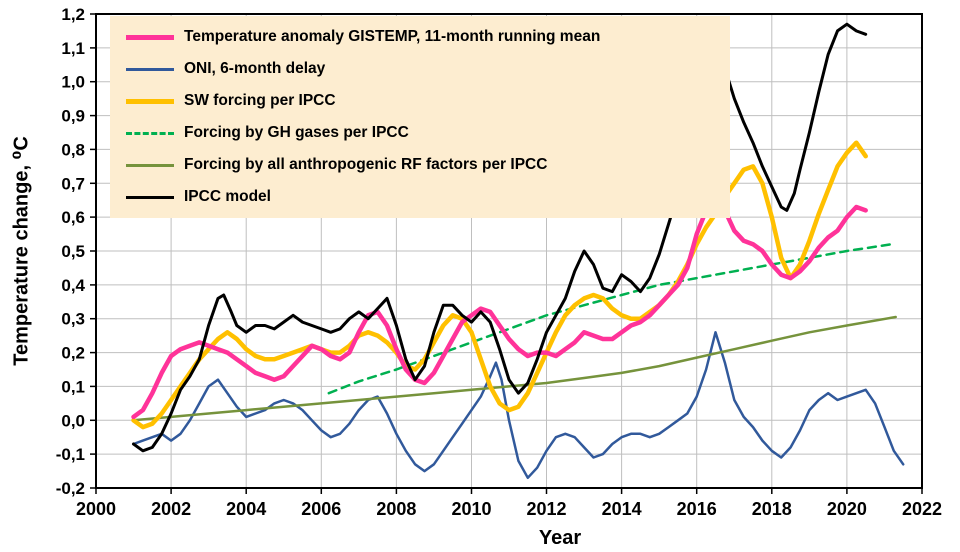 This screenshot has height=552, width=960. Describe the element at coordinates (73, 217) in the screenshot. I see `svg-text: 0,6` at that location.